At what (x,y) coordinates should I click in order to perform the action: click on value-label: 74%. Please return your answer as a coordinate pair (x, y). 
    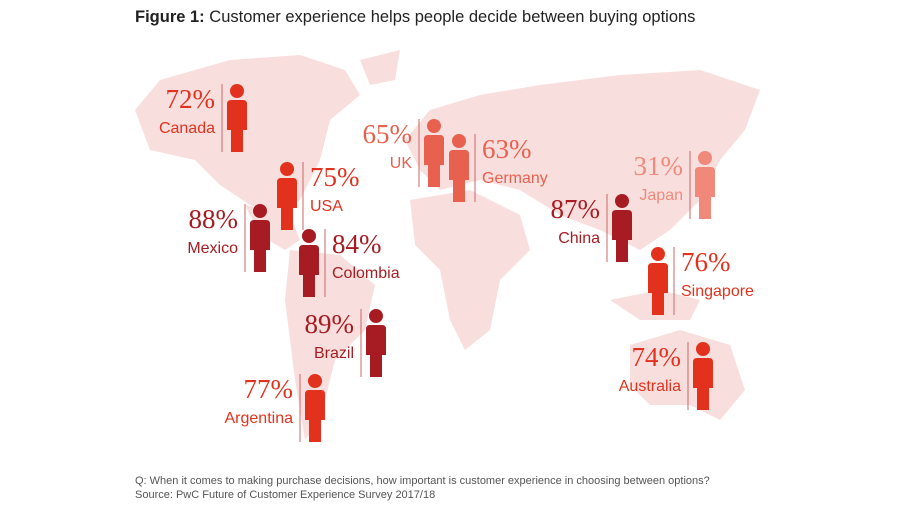
    Looking at the image, I should click on (657, 357).